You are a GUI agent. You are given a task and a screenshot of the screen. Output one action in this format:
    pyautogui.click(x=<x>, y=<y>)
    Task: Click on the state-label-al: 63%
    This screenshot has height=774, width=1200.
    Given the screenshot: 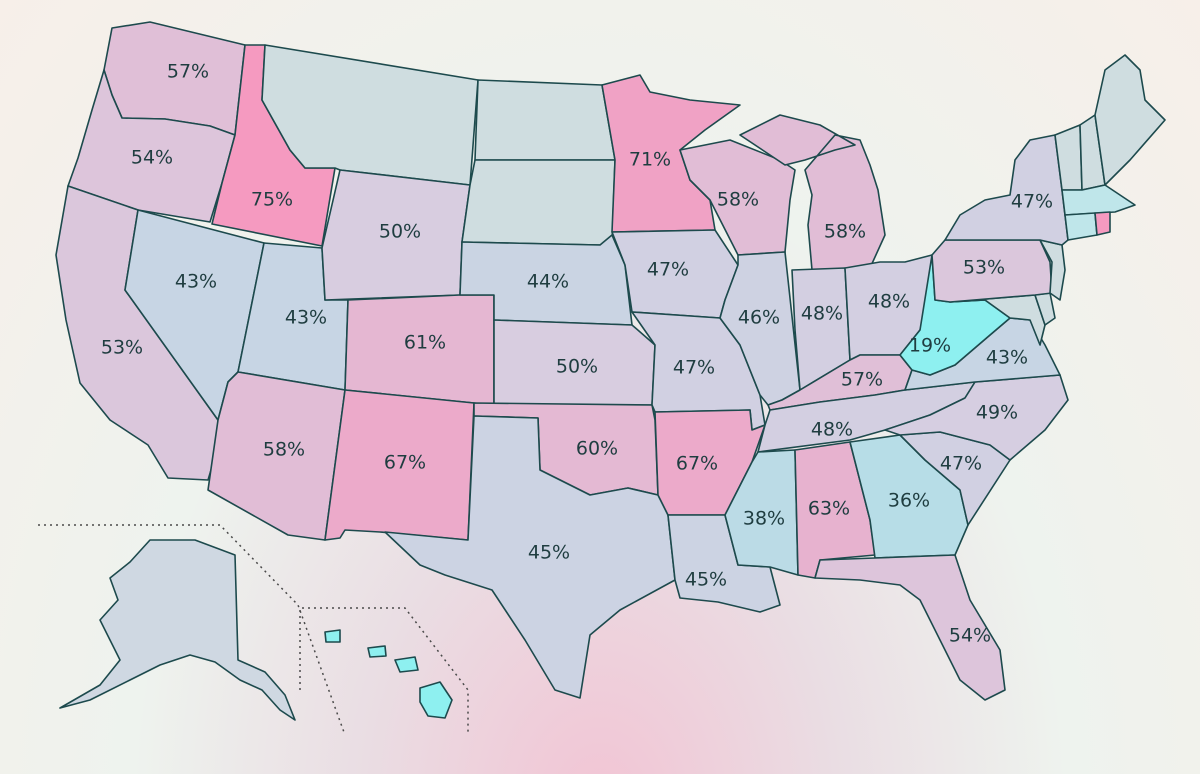 What is the action you would take?
    pyautogui.click(x=829, y=509)
    